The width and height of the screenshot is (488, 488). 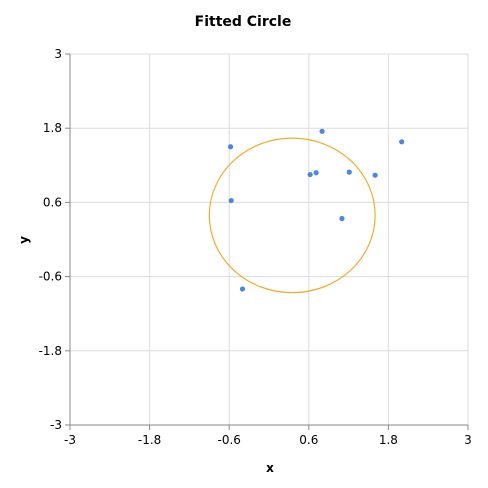 I want to click on x-tick-label: -1.8, so click(x=149, y=440).